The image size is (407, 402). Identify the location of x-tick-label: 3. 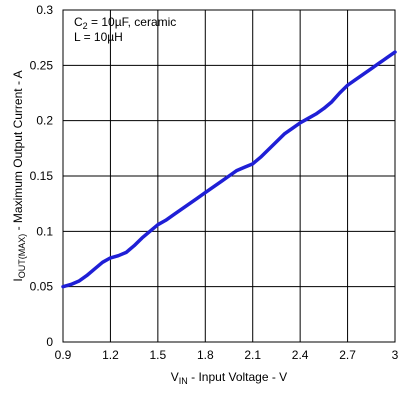
(395, 355).